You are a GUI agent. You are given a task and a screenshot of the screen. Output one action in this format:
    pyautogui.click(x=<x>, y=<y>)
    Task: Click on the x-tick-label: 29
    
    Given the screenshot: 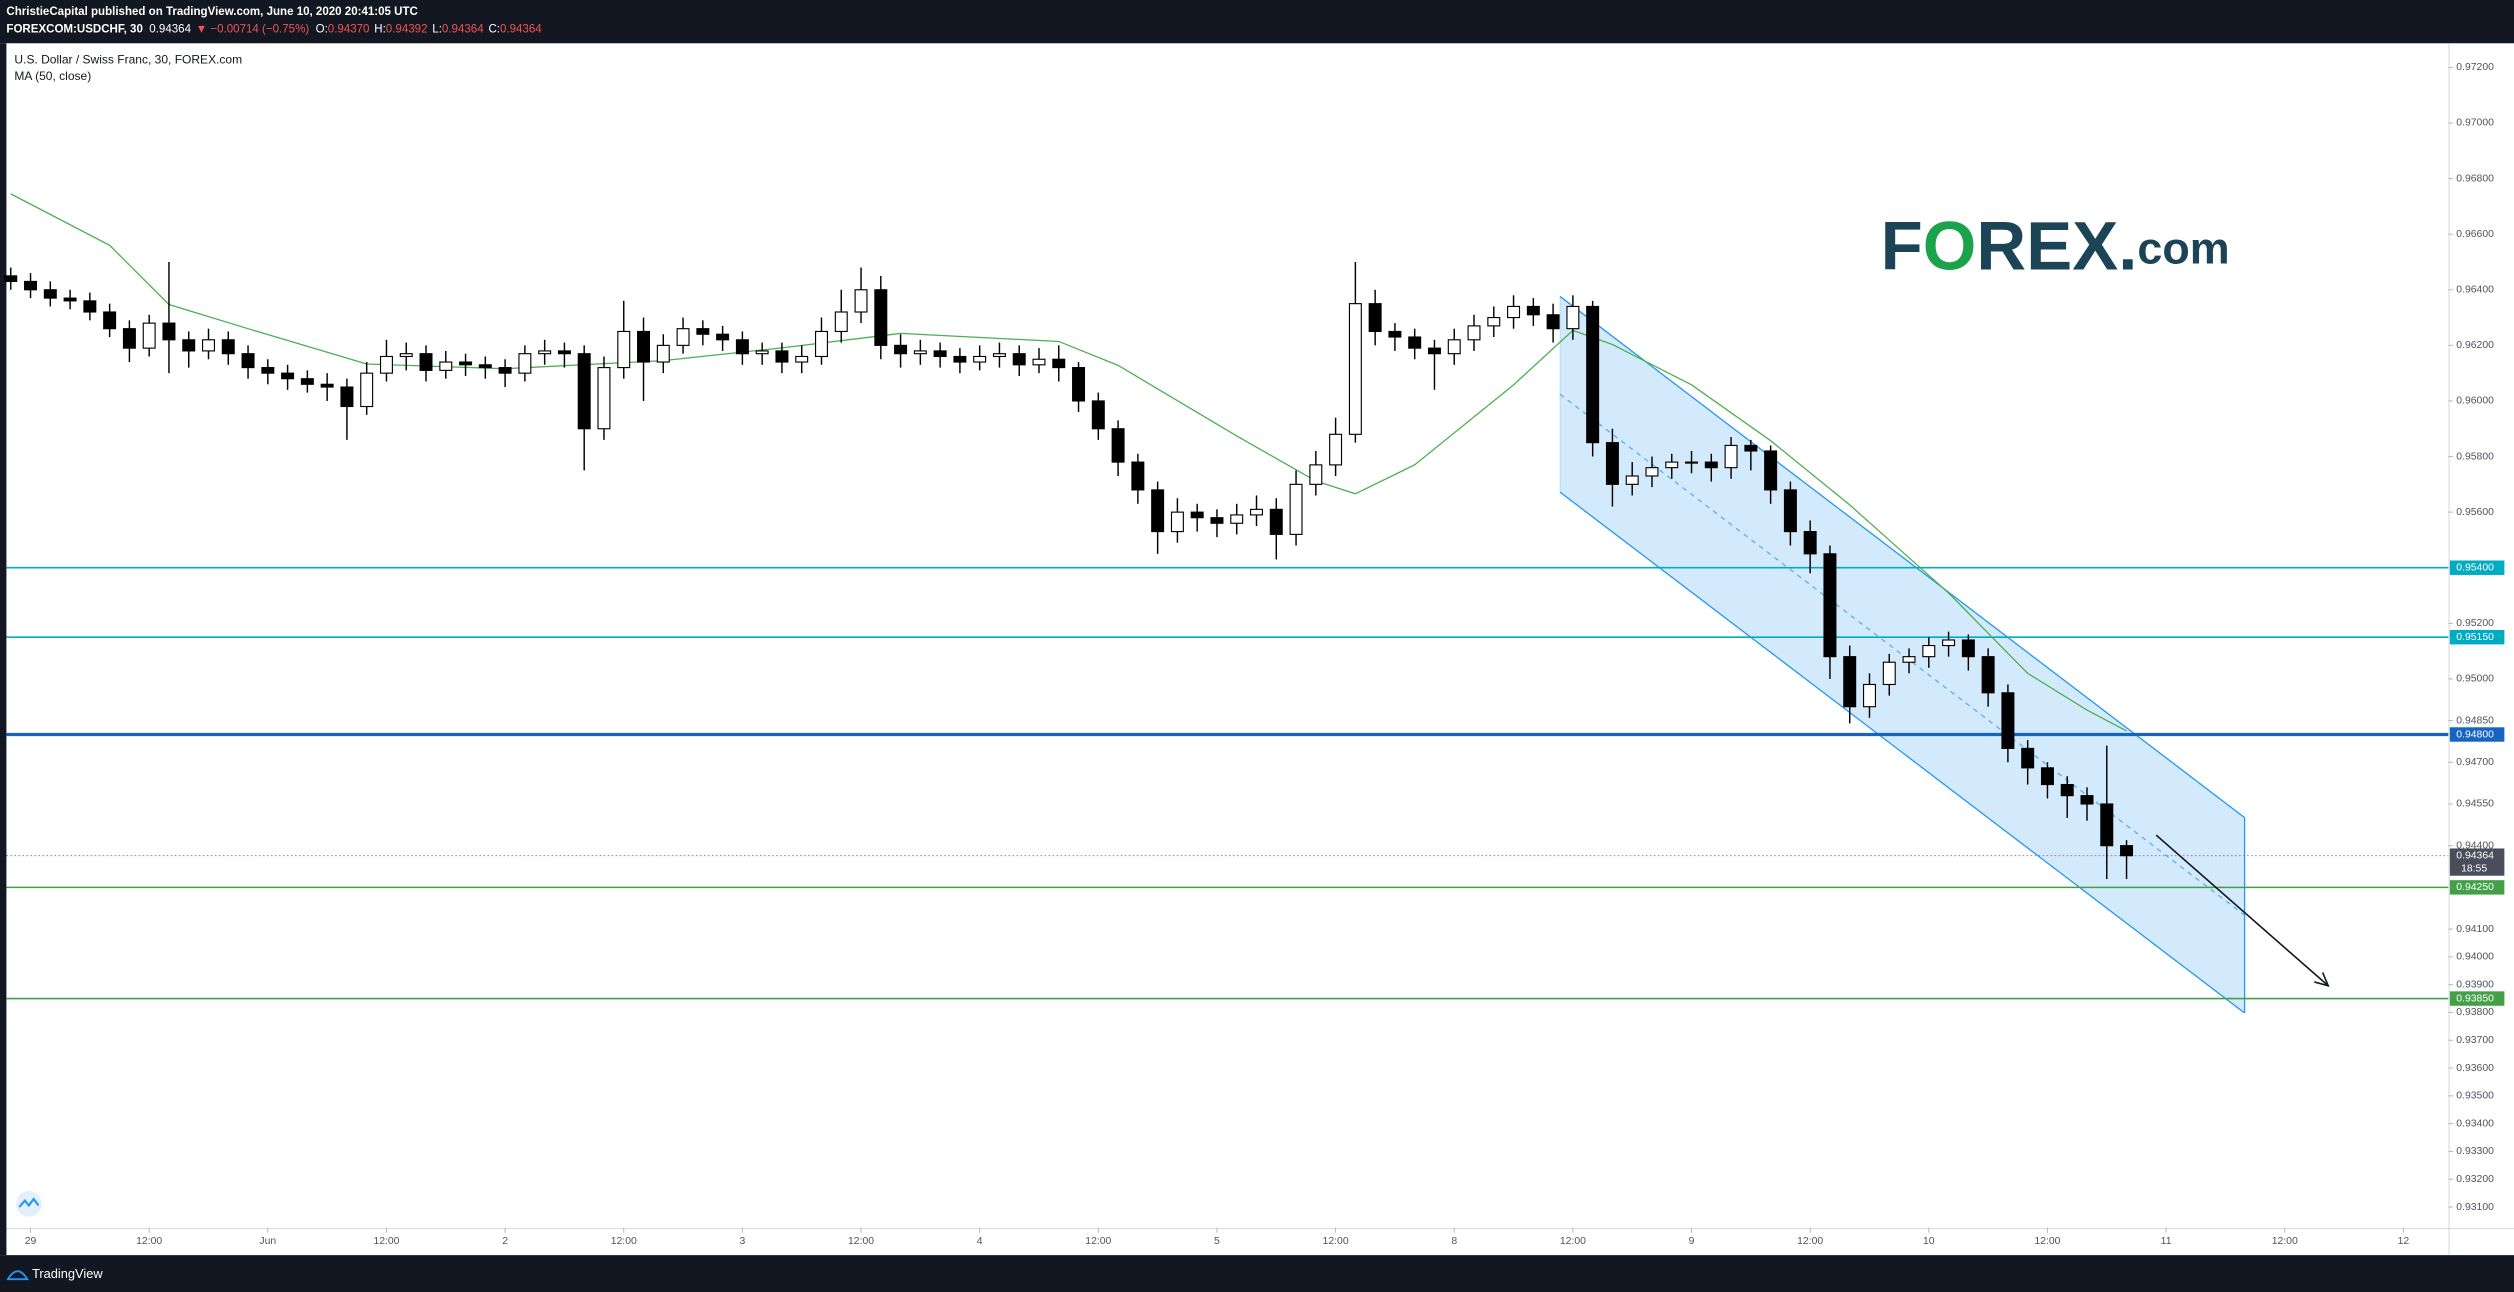 What is the action you would take?
    pyautogui.click(x=31, y=1241)
    